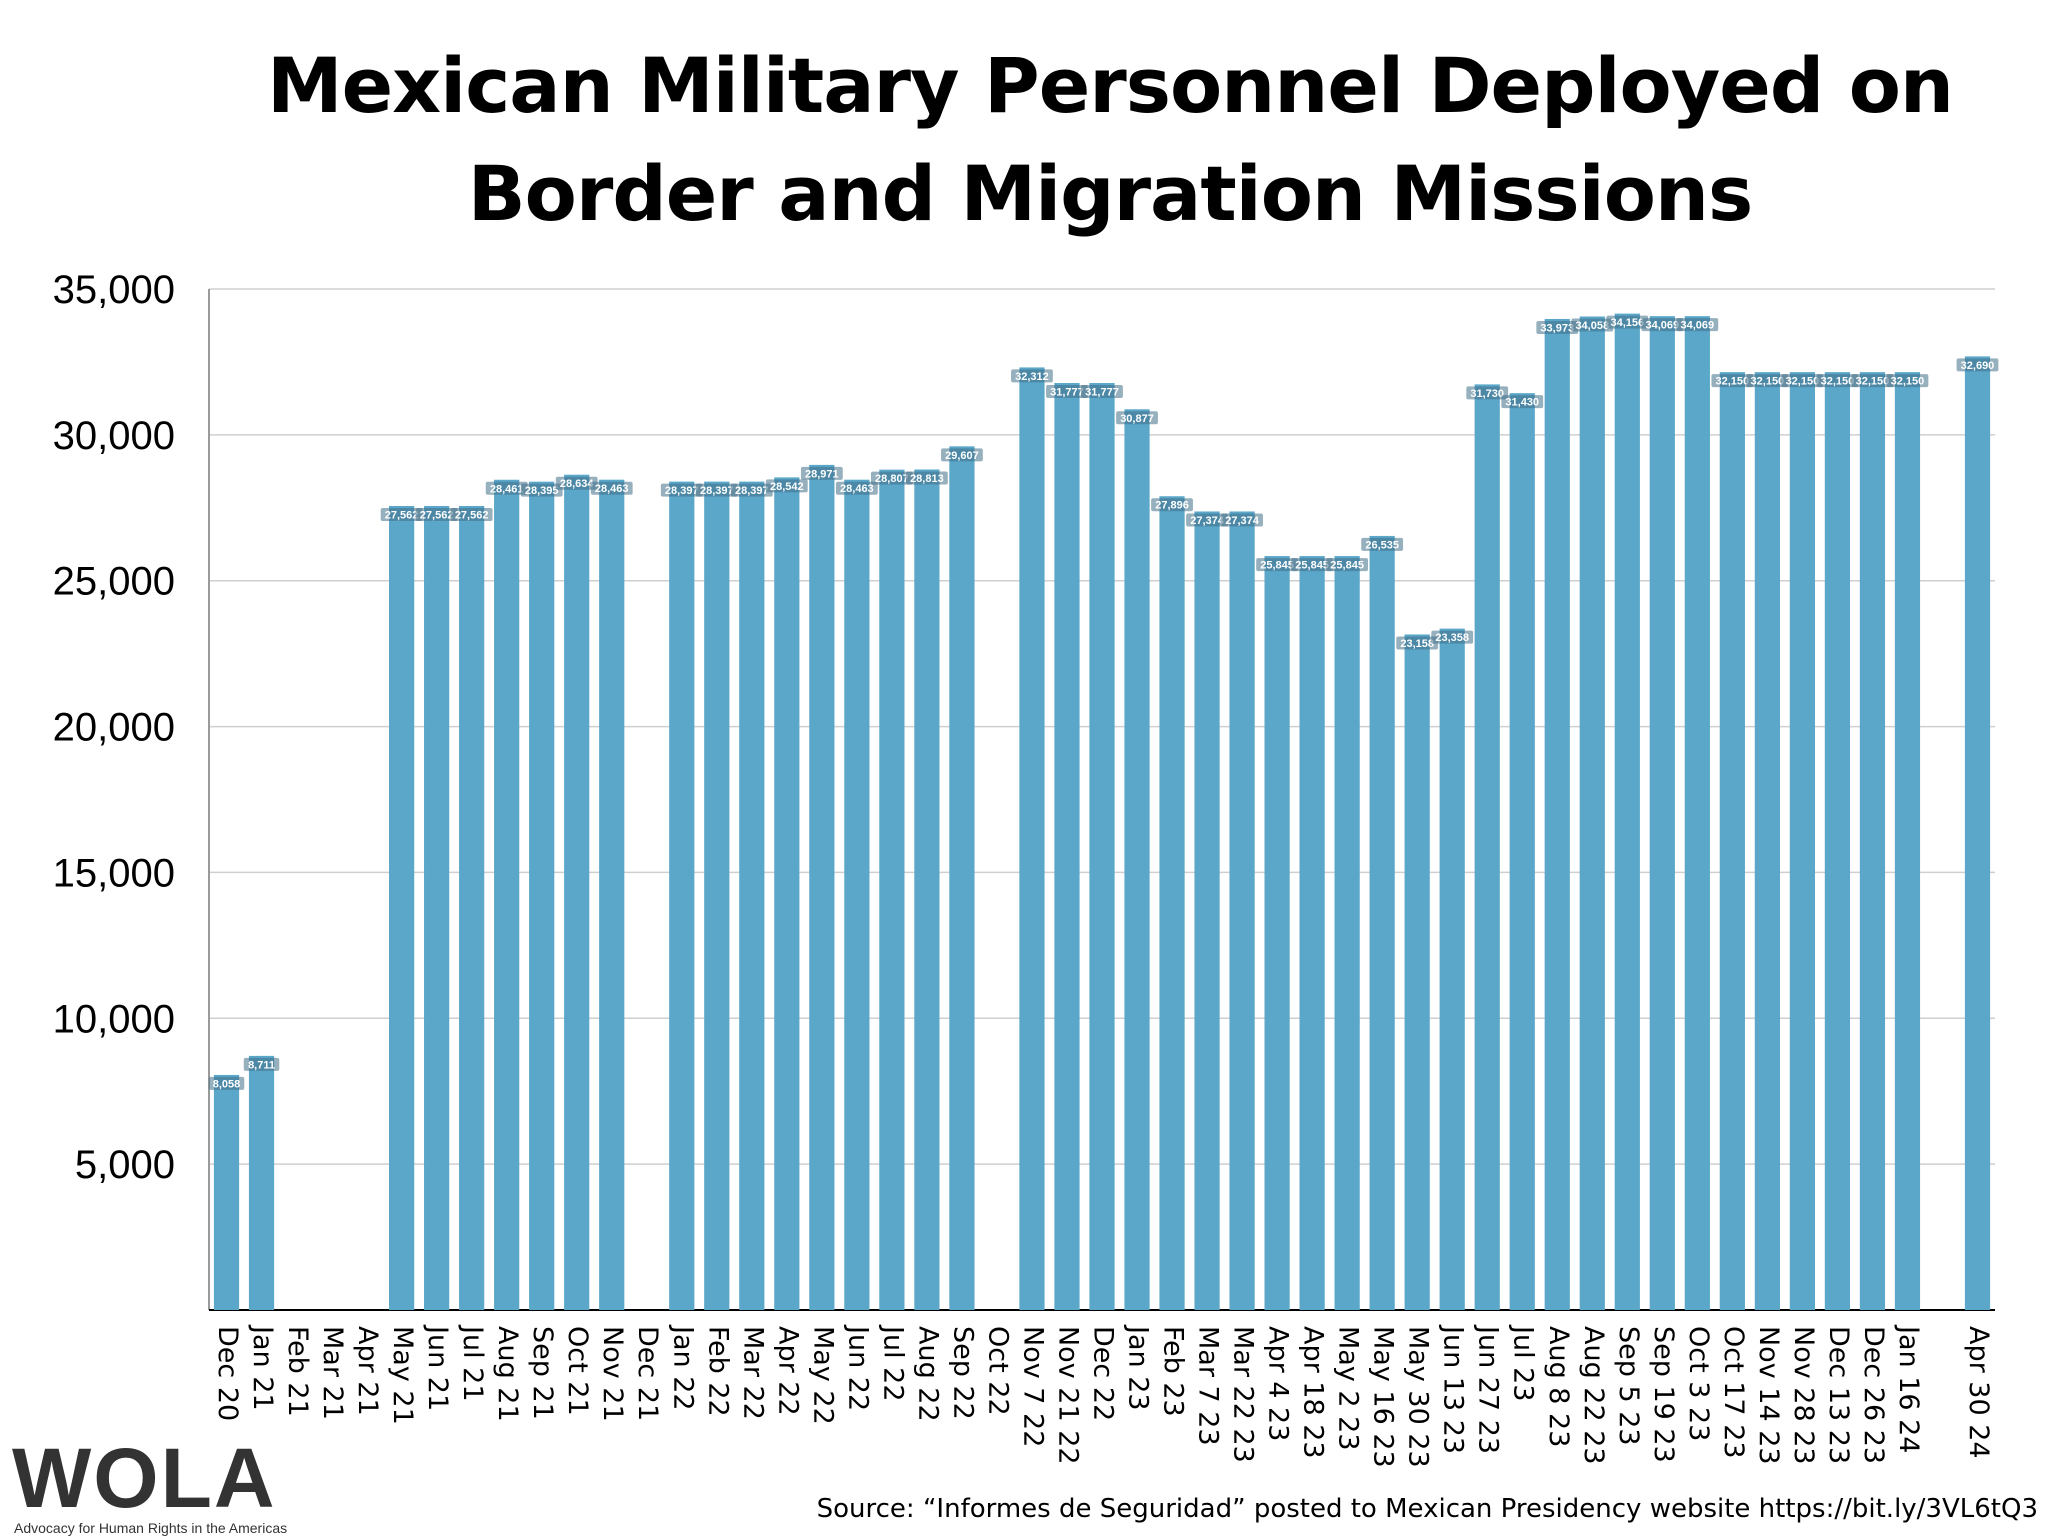 This screenshot has width=2048, height=1536. Describe the element at coordinates (1873, 1395) in the screenshot. I see `x-tick-label: Dec 26 23` at that location.